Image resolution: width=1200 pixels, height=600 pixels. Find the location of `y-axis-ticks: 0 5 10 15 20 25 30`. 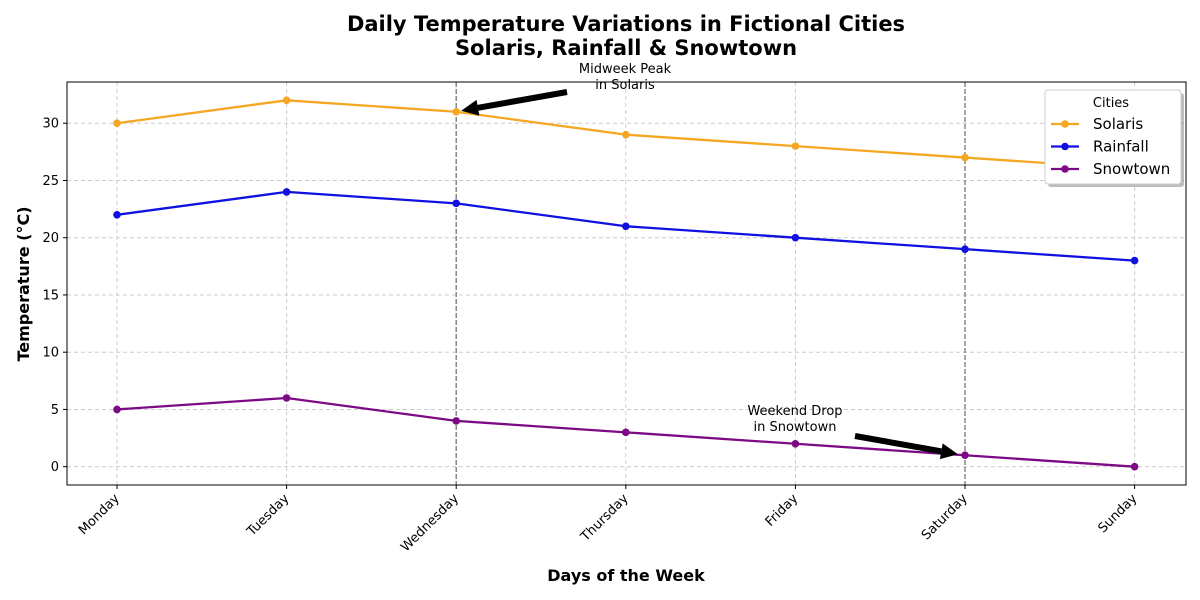

y-axis-ticks: 0 5 10 15 20 25 30 is located at coordinates (54, 296).